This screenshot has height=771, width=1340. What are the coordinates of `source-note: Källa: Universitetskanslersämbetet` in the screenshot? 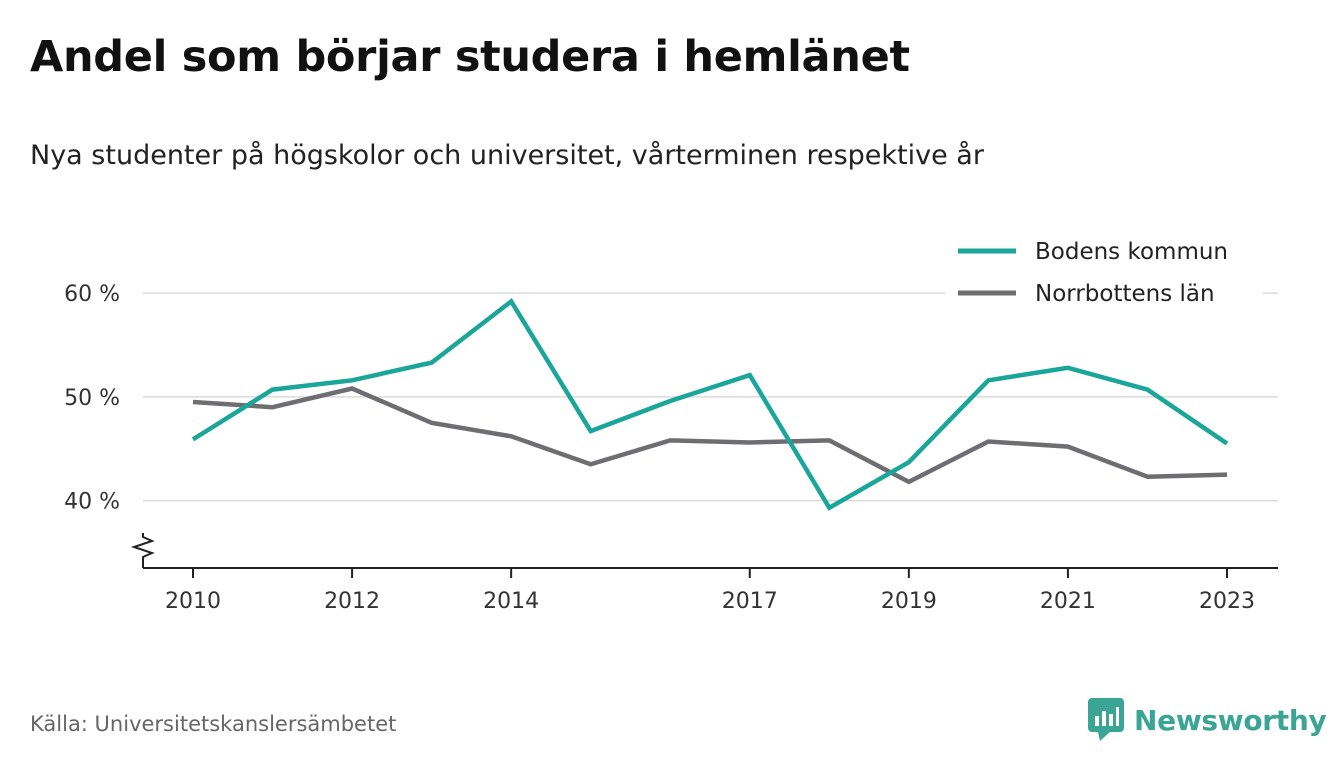 It's located at (213, 724).